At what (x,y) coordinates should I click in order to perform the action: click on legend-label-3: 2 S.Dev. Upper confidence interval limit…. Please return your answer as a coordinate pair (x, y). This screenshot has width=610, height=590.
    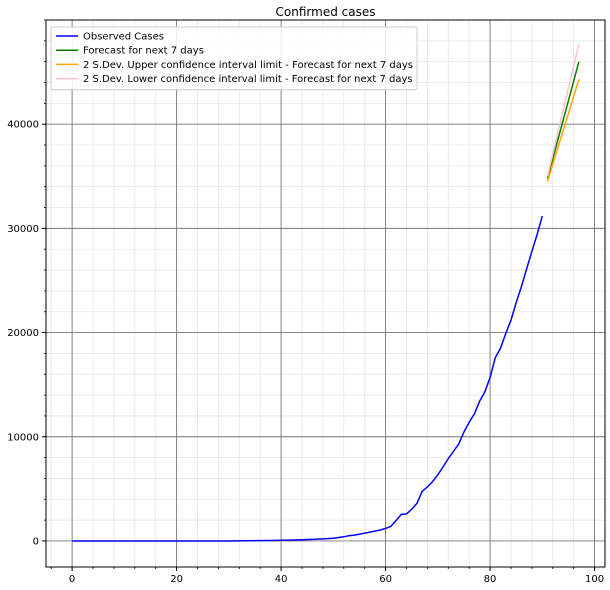
    Looking at the image, I should click on (248, 65).